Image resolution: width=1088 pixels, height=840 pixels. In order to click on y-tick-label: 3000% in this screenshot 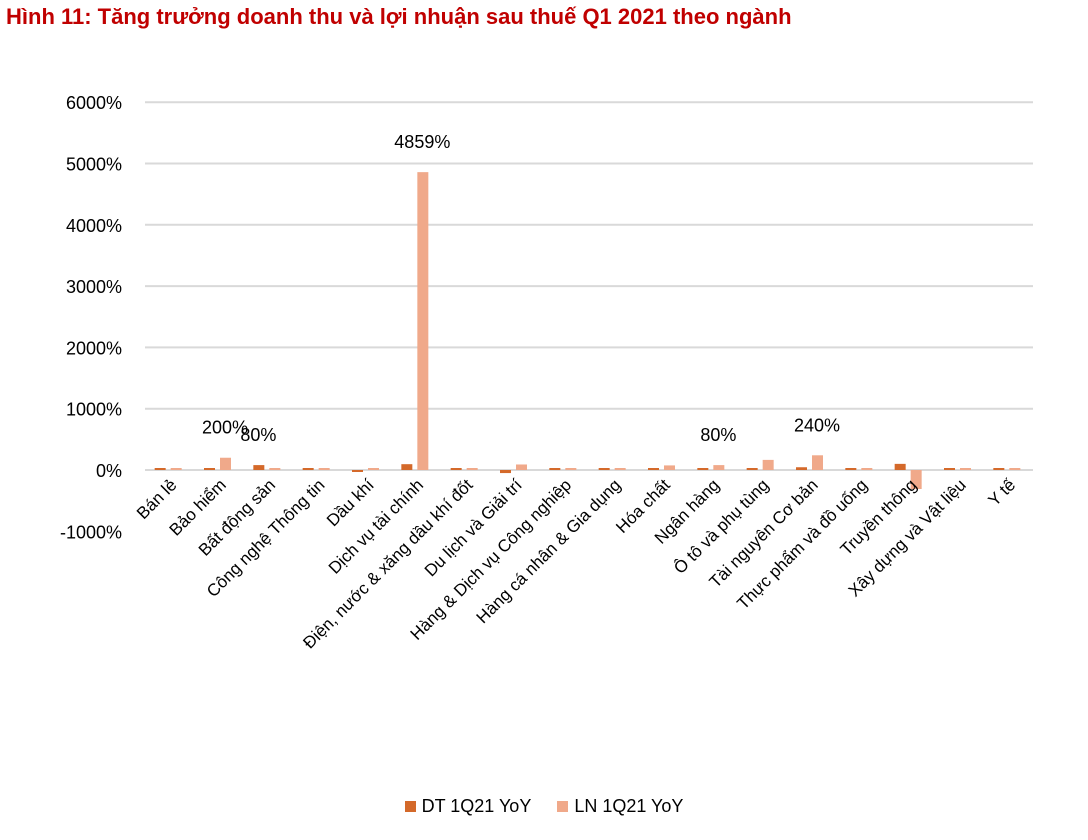, I will do `click(94, 287)`.